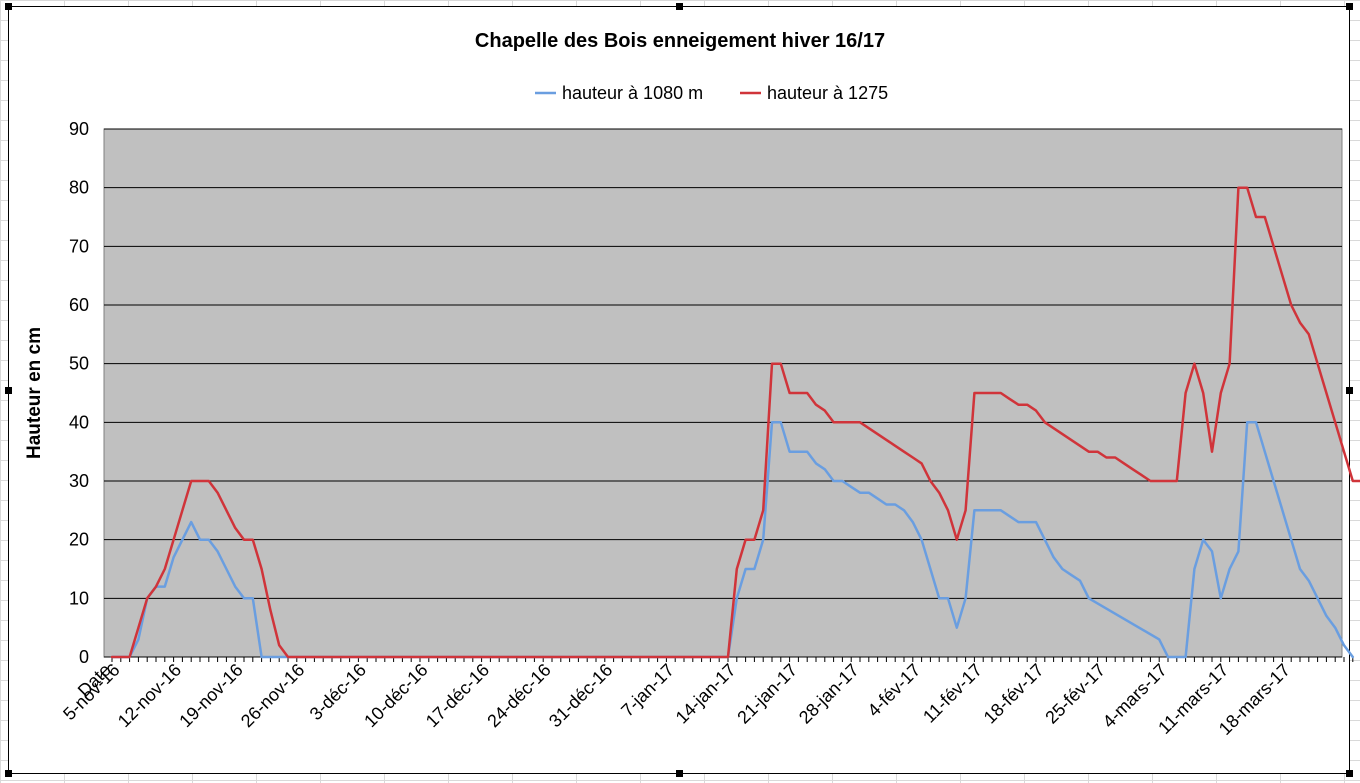 The image size is (1360, 783). Describe the element at coordinates (518, 695) in the screenshot. I see `x-tick-label: 24-déc-16` at that location.